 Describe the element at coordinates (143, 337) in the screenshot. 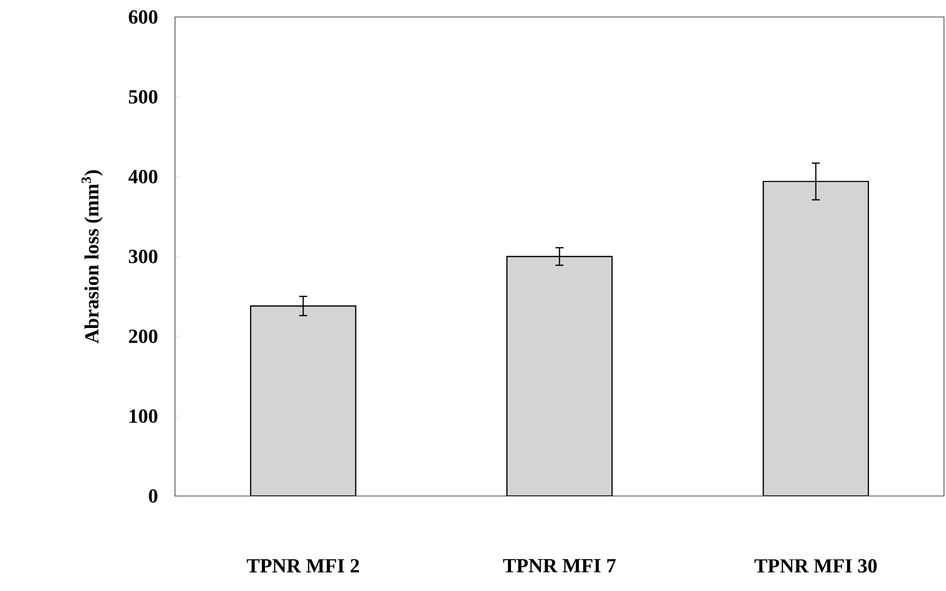

I see `y-tick-label: 200` at that location.